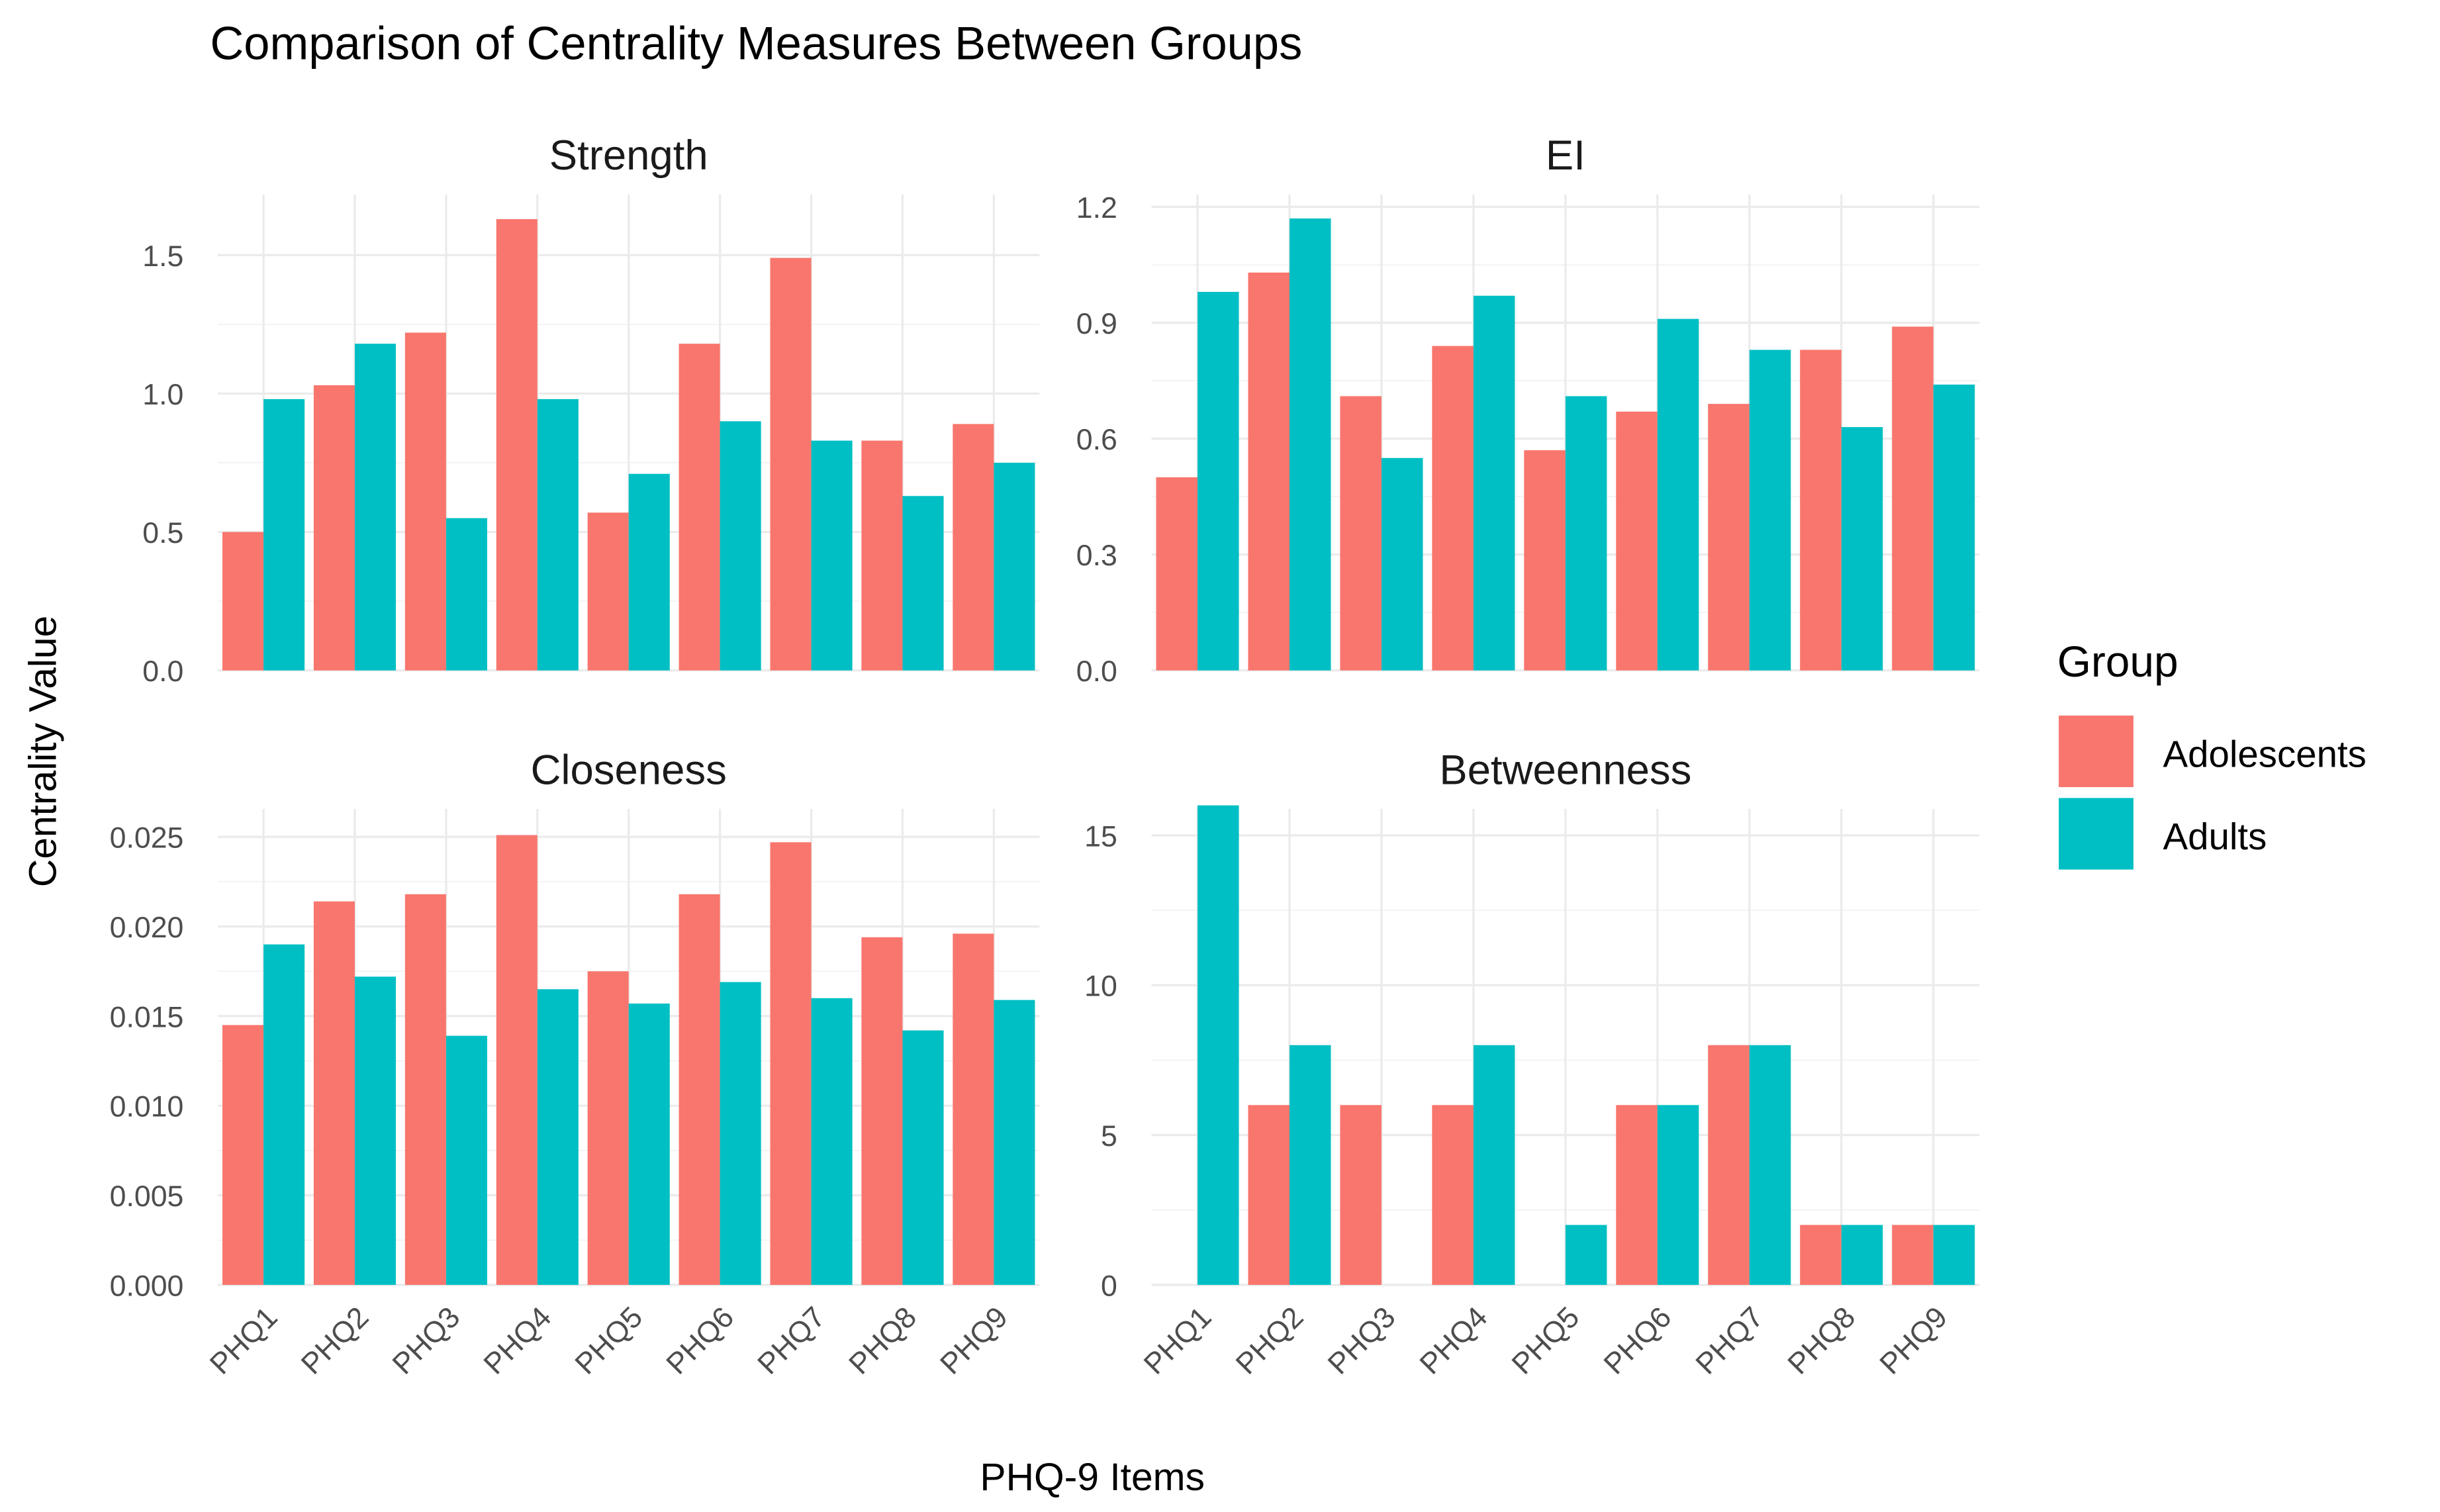 The height and width of the screenshot is (1512, 2440). Describe the element at coordinates (1092, 1478) in the screenshot. I see `x-axis-title: PHQ-9 Items` at that location.